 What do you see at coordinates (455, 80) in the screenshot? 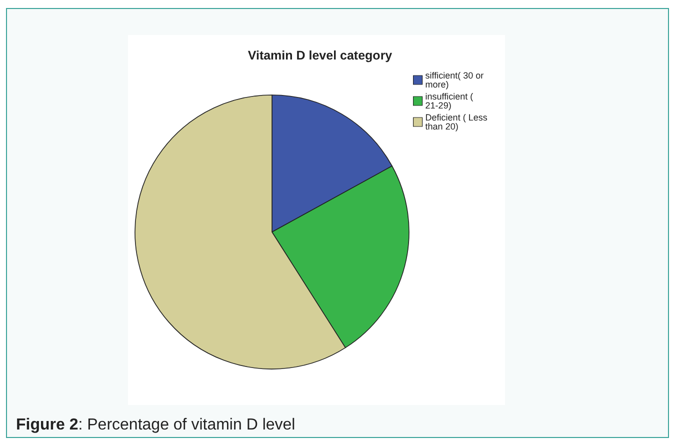
I see `legend-label: sifficient( 30 or more)` at bounding box center [455, 80].